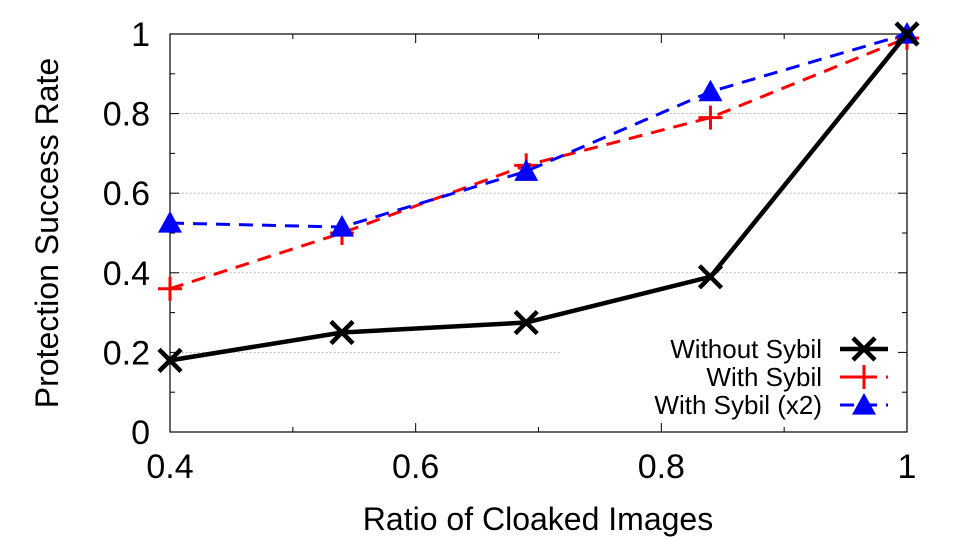 The image size is (969, 541). What do you see at coordinates (140, 433) in the screenshot?
I see `y-tick-label: 0` at bounding box center [140, 433].